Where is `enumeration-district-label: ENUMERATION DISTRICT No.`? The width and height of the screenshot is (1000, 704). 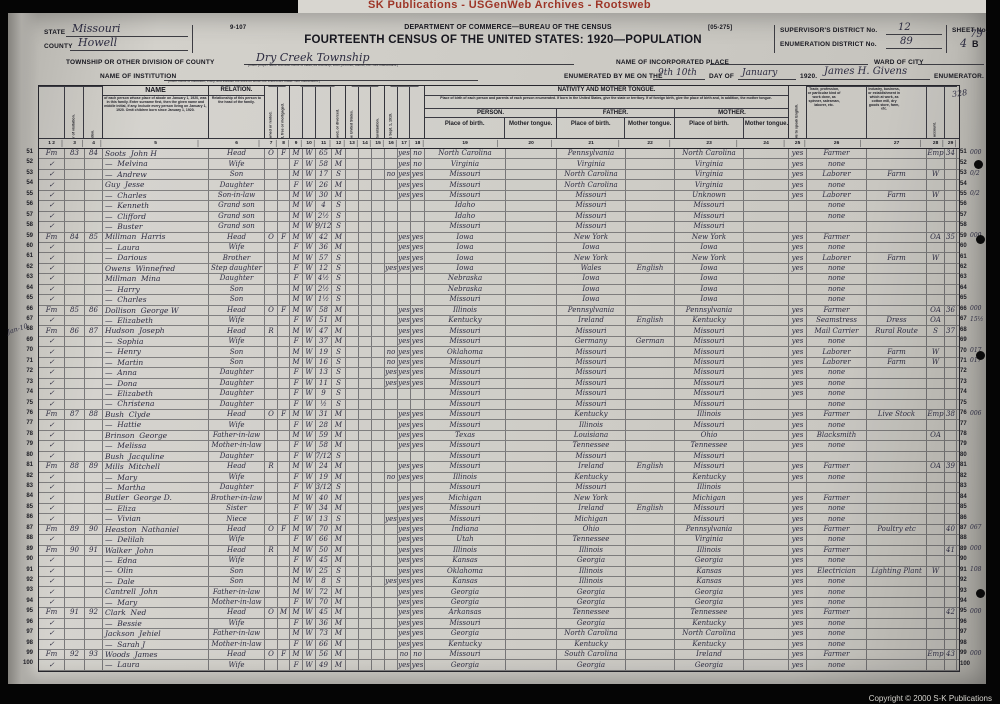 enumeration-district-label: ENUMERATION DISTRICT No. is located at coordinates (828, 44).